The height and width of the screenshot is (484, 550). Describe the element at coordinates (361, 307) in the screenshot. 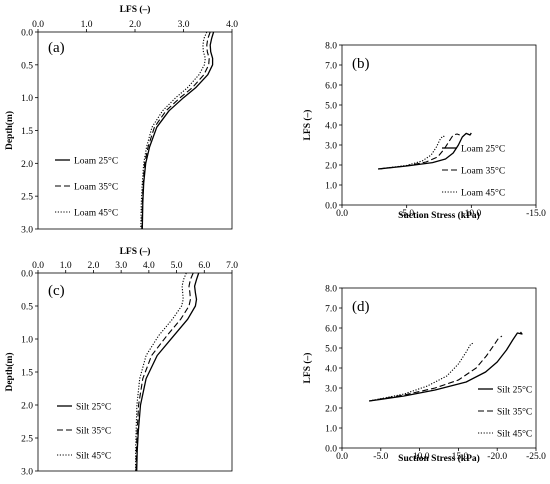

I see `panel-label: (d)` at that location.